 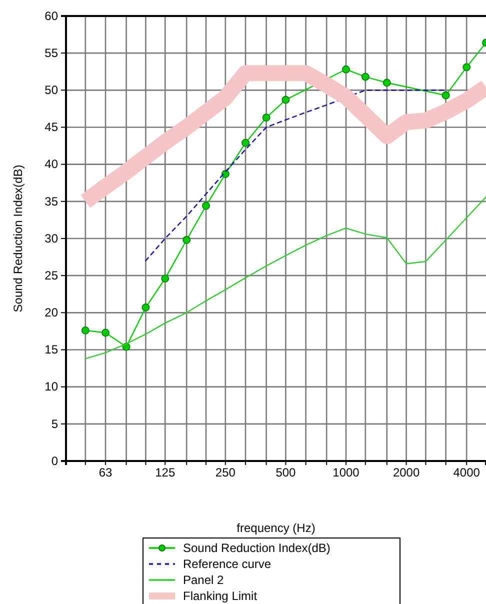 What do you see at coordinates (51, 90) in the screenshot?
I see `y-tick-label: 50` at bounding box center [51, 90].